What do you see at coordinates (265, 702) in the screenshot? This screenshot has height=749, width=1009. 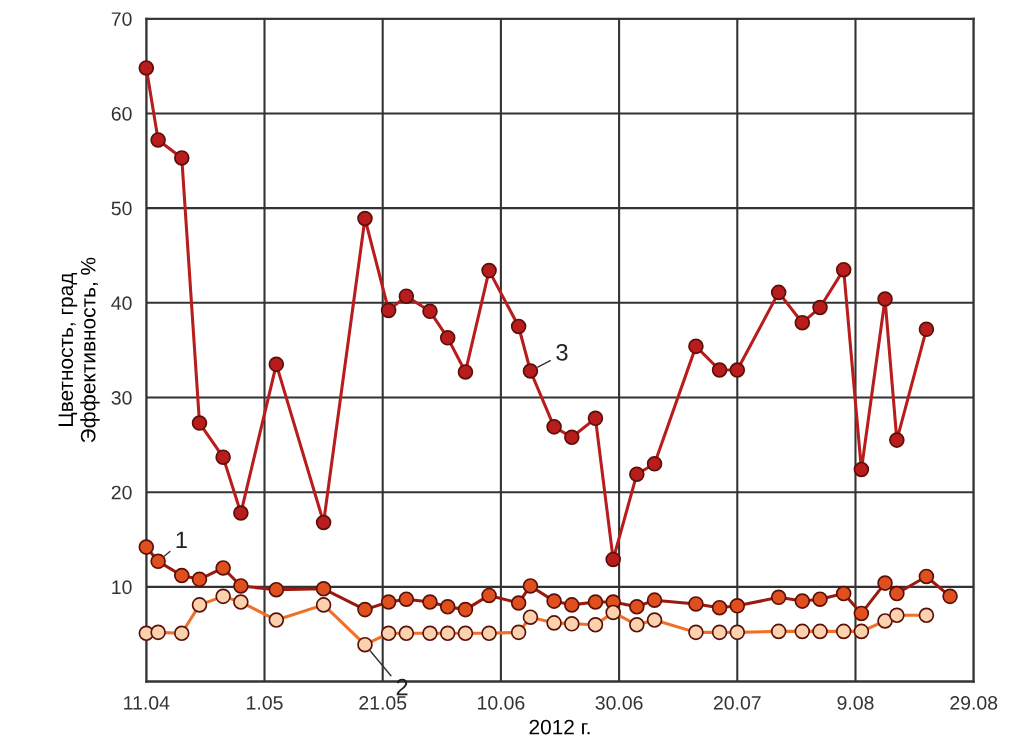 I see `x-tick-label: 1.05` at bounding box center [265, 702].